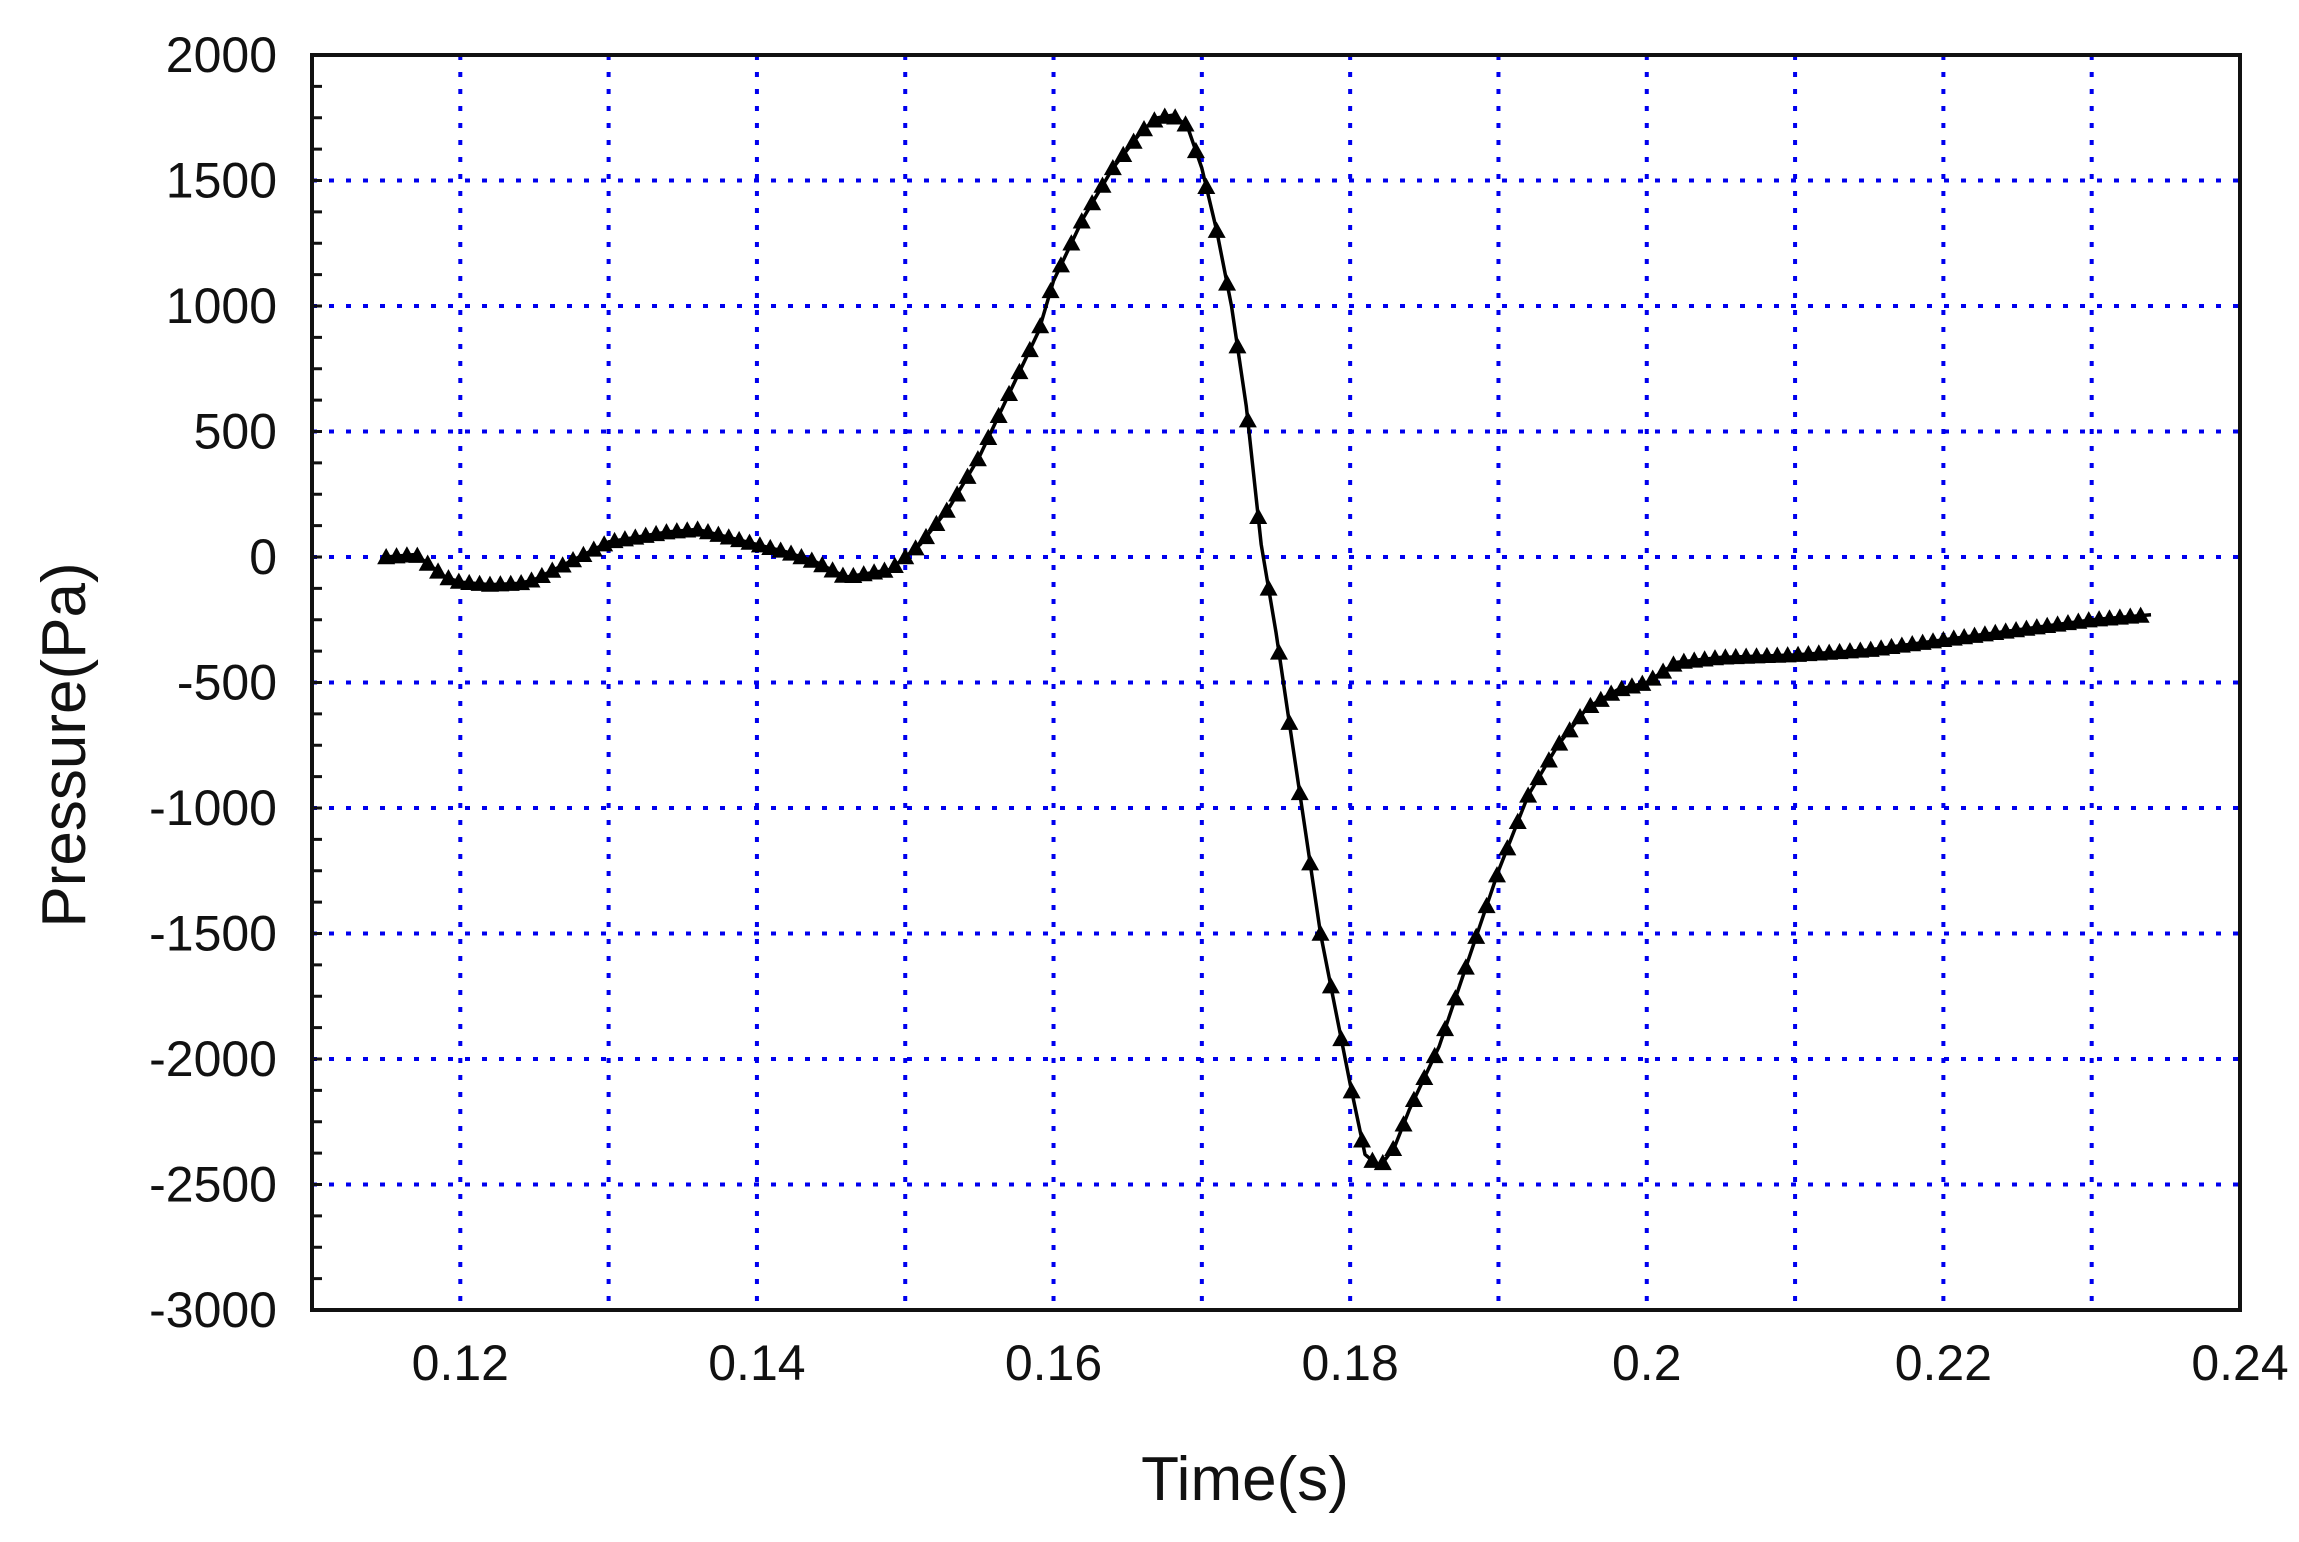 Image resolution: width=2299 pixels, height=1542 pixels. What do you see at coordinates (213, 1310) in the screenshot?
I see `y-tick-label: -3000` at bounding box center [213, 1310].